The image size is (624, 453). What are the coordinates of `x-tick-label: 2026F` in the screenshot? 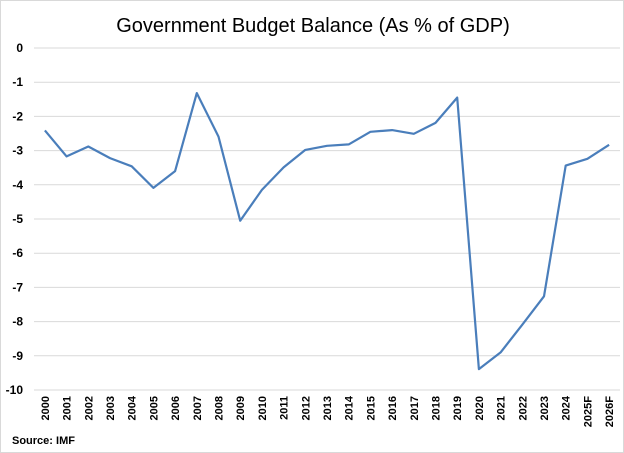 It's located at (610, 411).